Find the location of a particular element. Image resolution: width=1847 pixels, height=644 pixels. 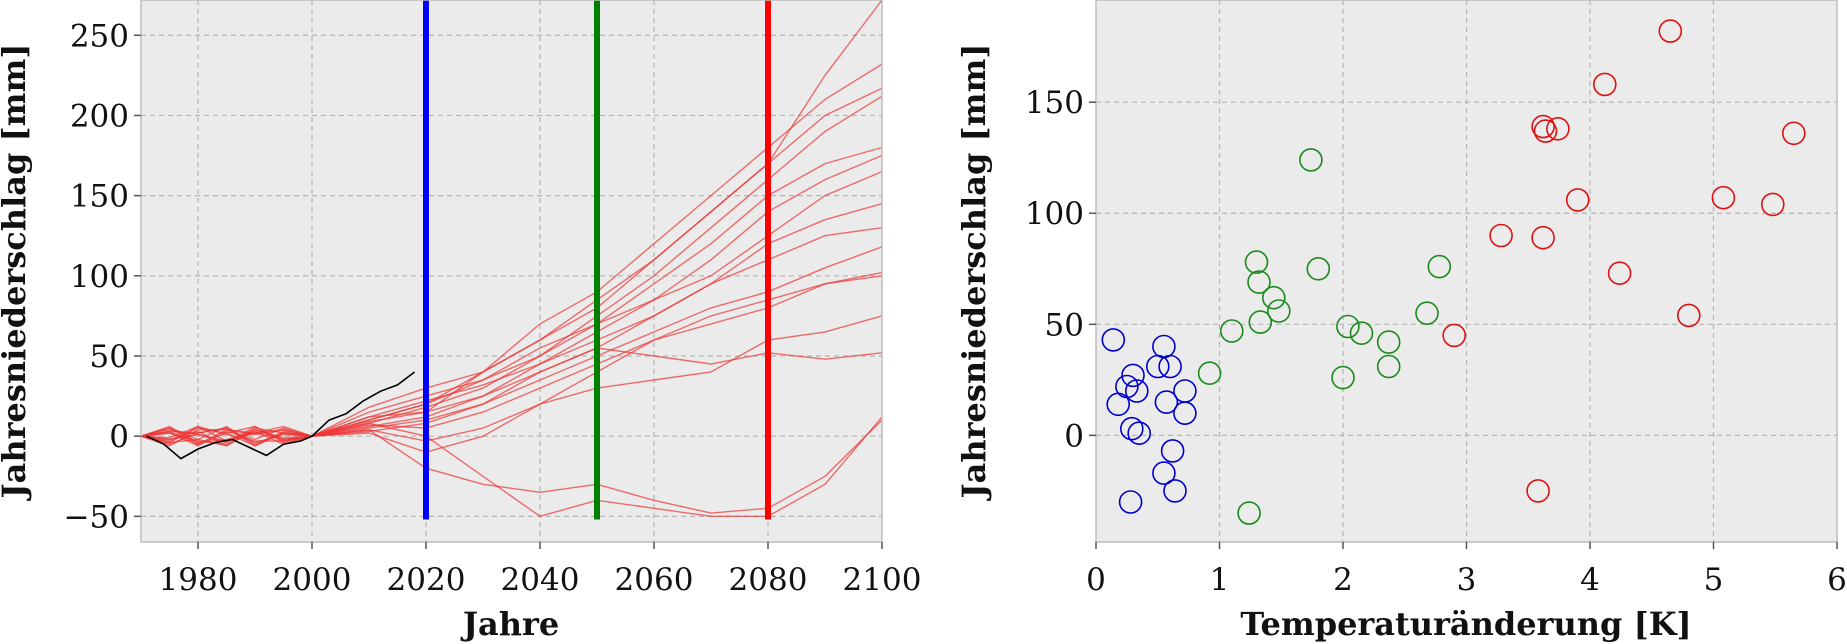

x-tick-label: 3 is located at coordinates (1467, 580).